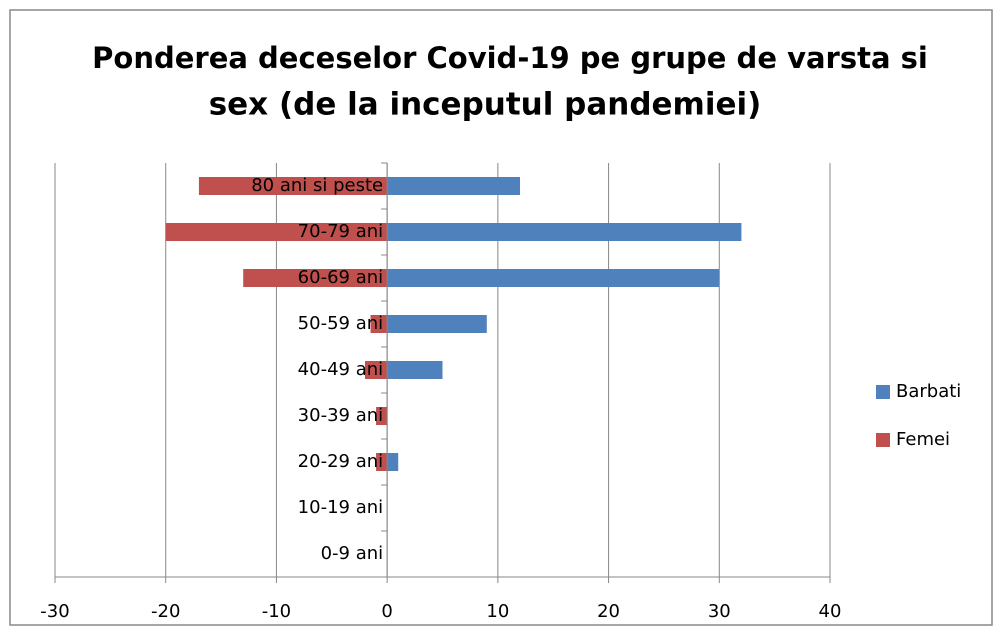 The image size is (1002, 635). Describe the element at coordinates (923, 439) in the screenshot. I see `legend-label: Femei` at that location.